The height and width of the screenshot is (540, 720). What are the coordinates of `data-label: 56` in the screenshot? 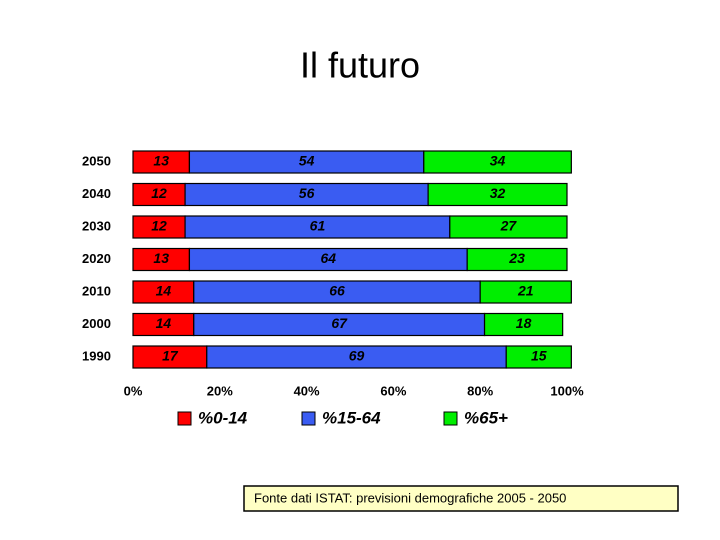 It's located at (307, 193).